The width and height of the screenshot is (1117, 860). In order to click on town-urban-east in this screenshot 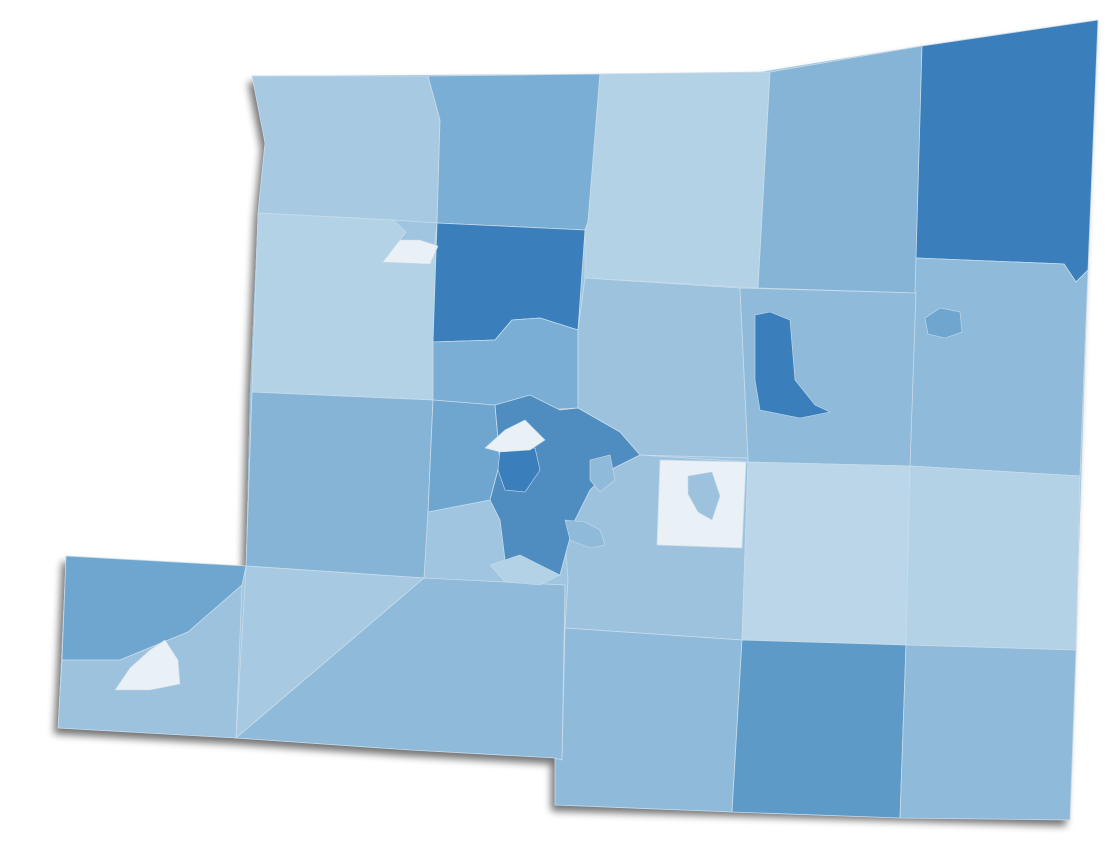, I will do `click(602, 473)`.